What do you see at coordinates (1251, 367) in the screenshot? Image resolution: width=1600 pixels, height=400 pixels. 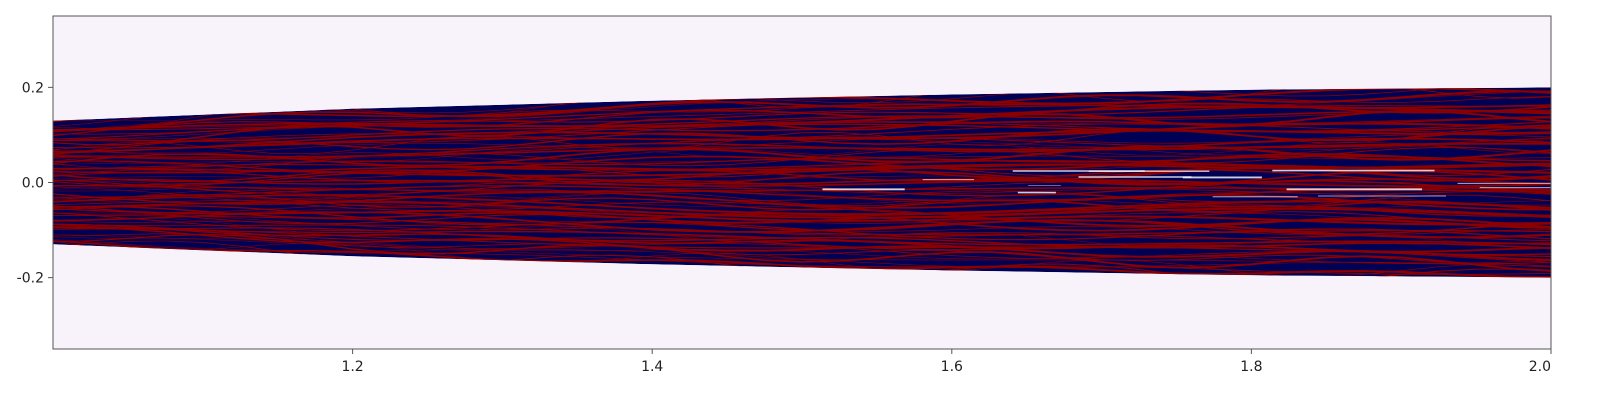 I see `x-tick-label: 1.8` at bounding box center [1251, 367].